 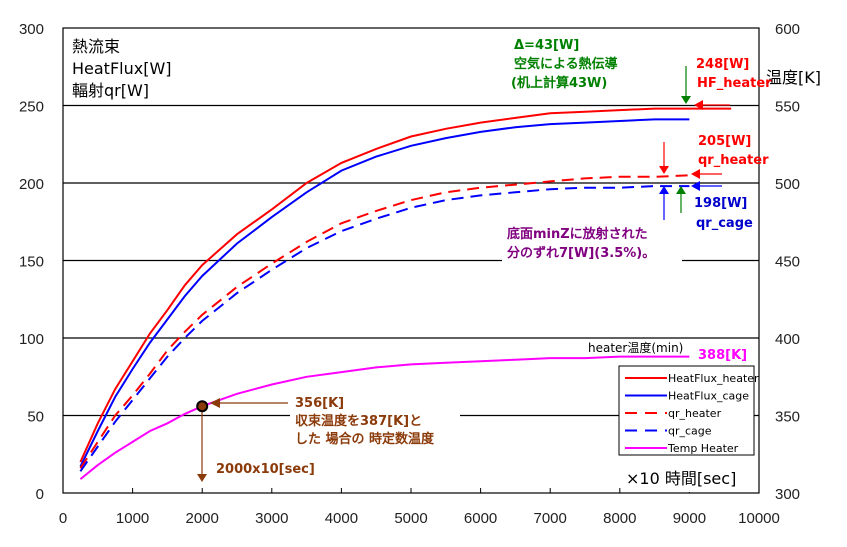 What do you see at coordinates (695, 413) in the screenshot?
I see `legend-label: qr_heater` at bounding box center [695, 413].